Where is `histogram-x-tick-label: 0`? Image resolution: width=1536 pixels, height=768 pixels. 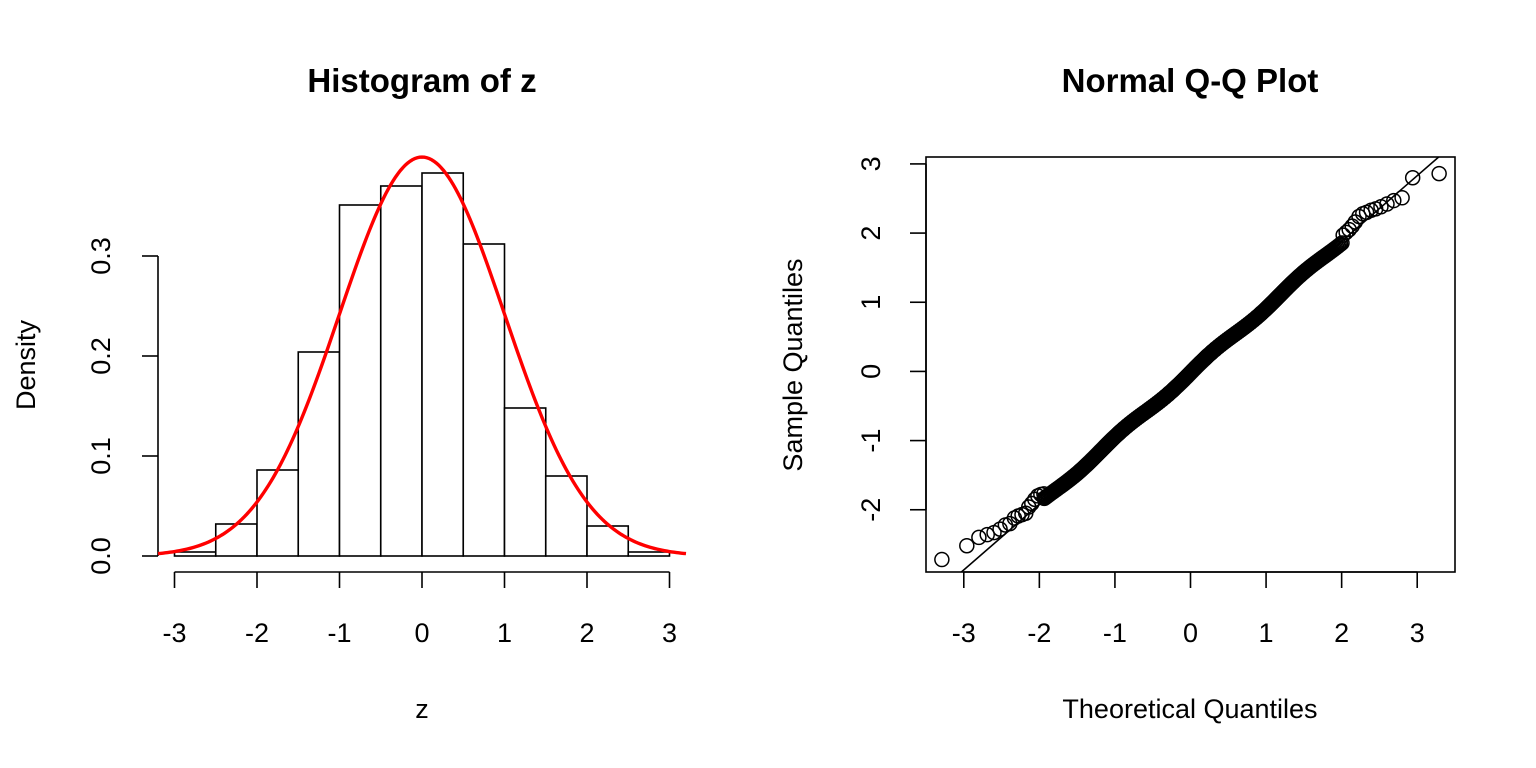 histogram-x-tick-label: 0 is located at coordinates (421, 633).